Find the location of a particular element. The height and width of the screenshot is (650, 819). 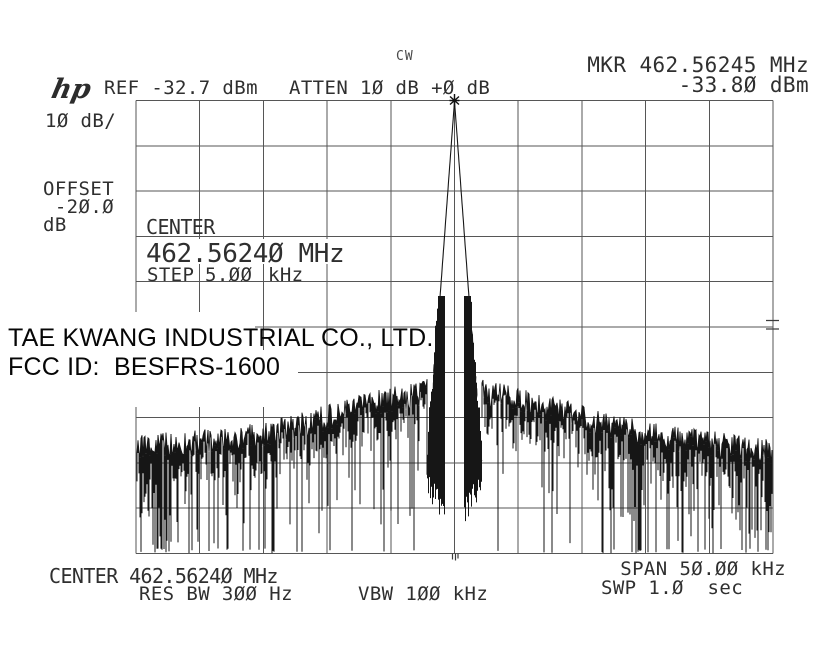

center-annotation-value: 462.5624Ø MHz is located at coordinates (245, 254).